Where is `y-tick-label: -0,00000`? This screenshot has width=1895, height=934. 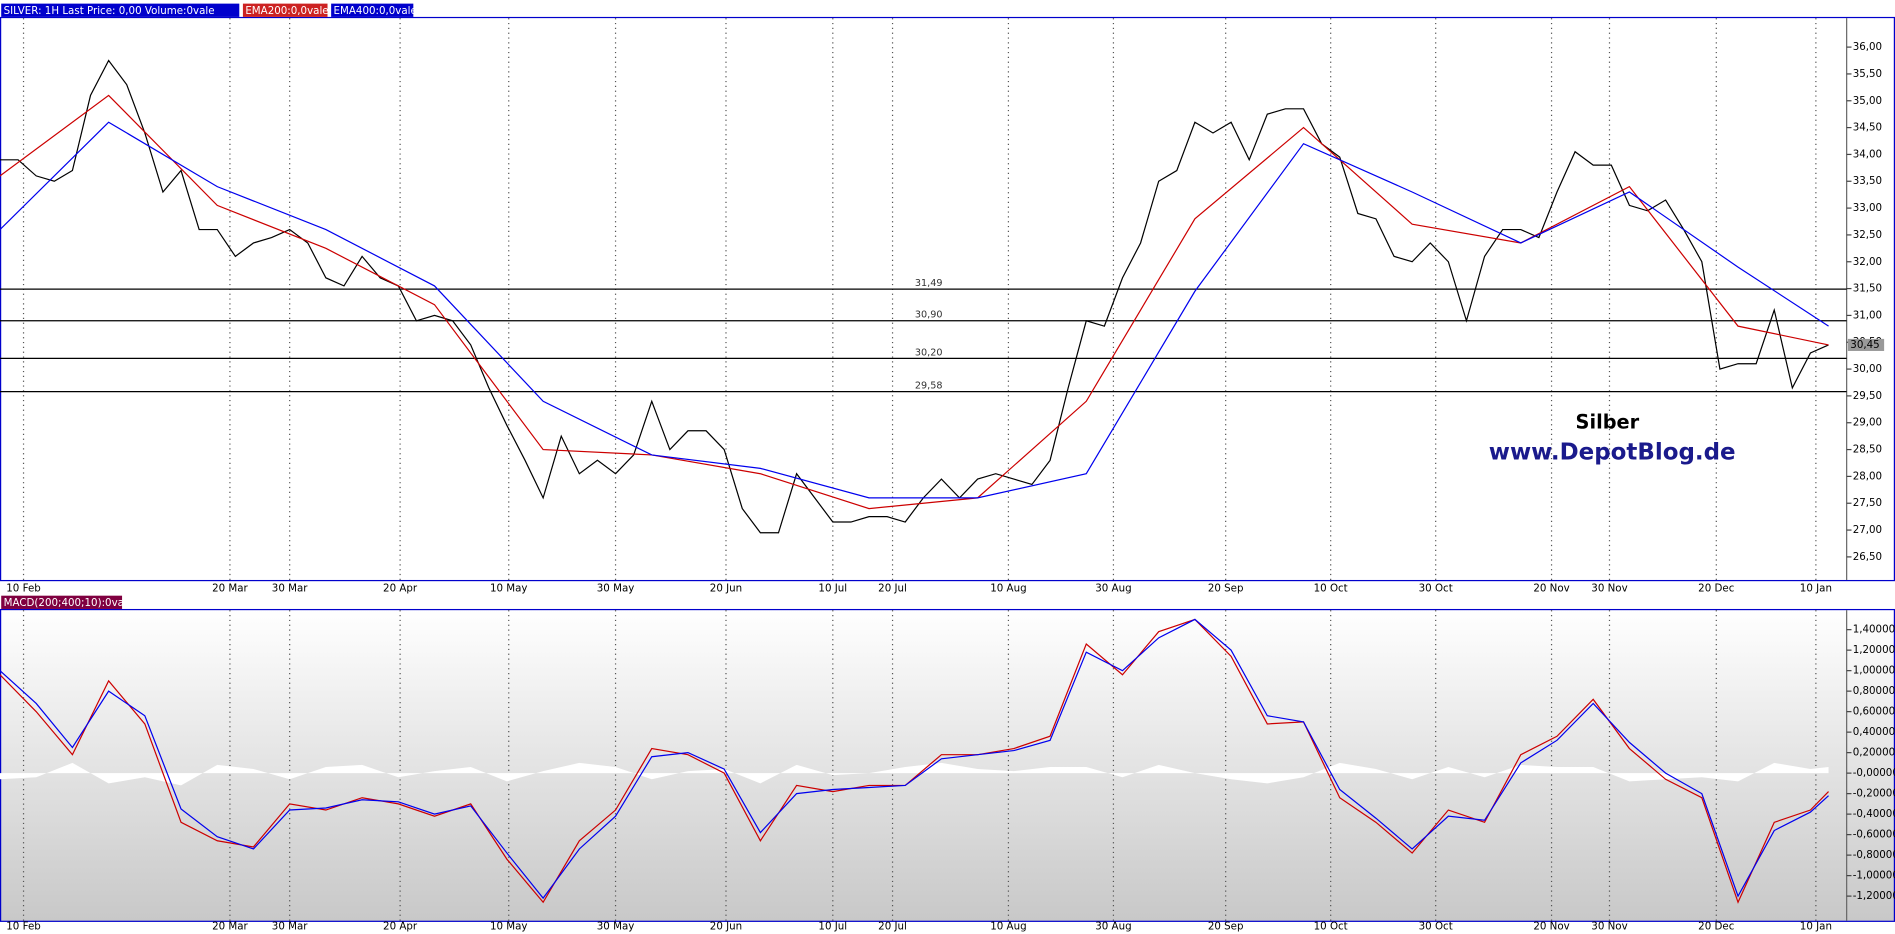
y-tick-label: -0,00000 is located at coordinates (1874, 773).